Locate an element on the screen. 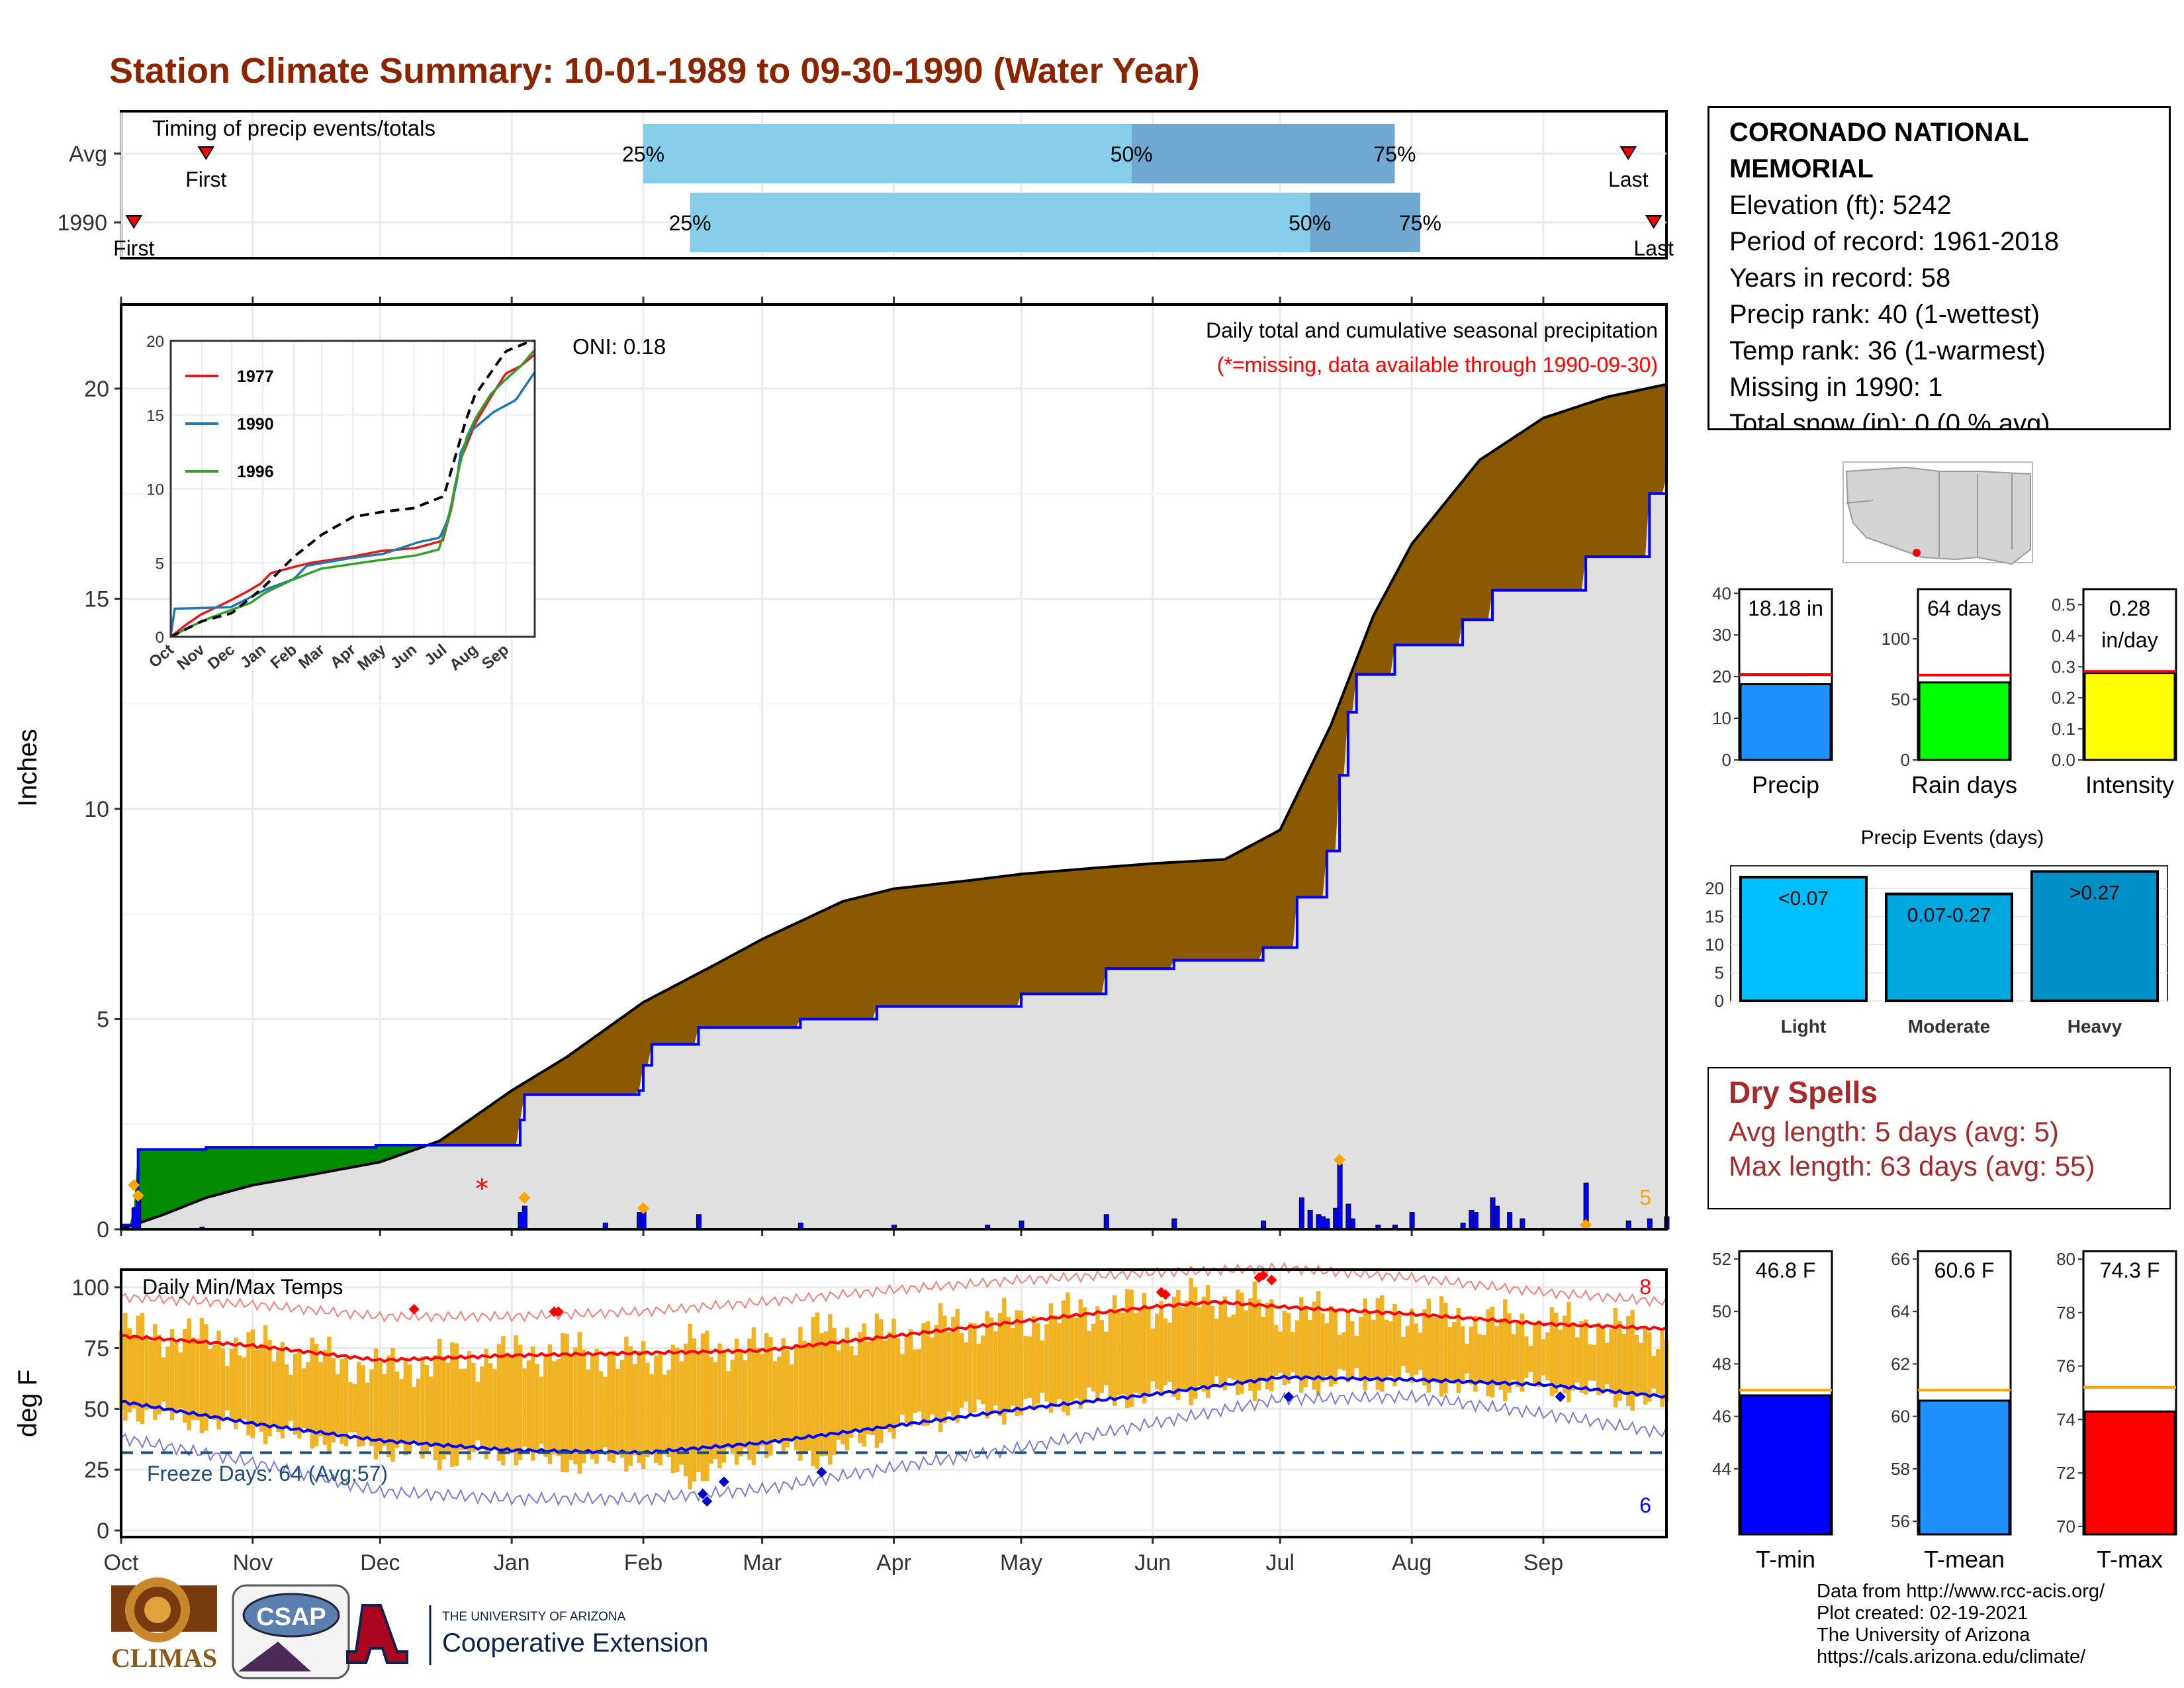 This screenshot has width=2184, height=1688. summary-bar-value-label: 74.3 F is located at coordinates (2130, 1270).